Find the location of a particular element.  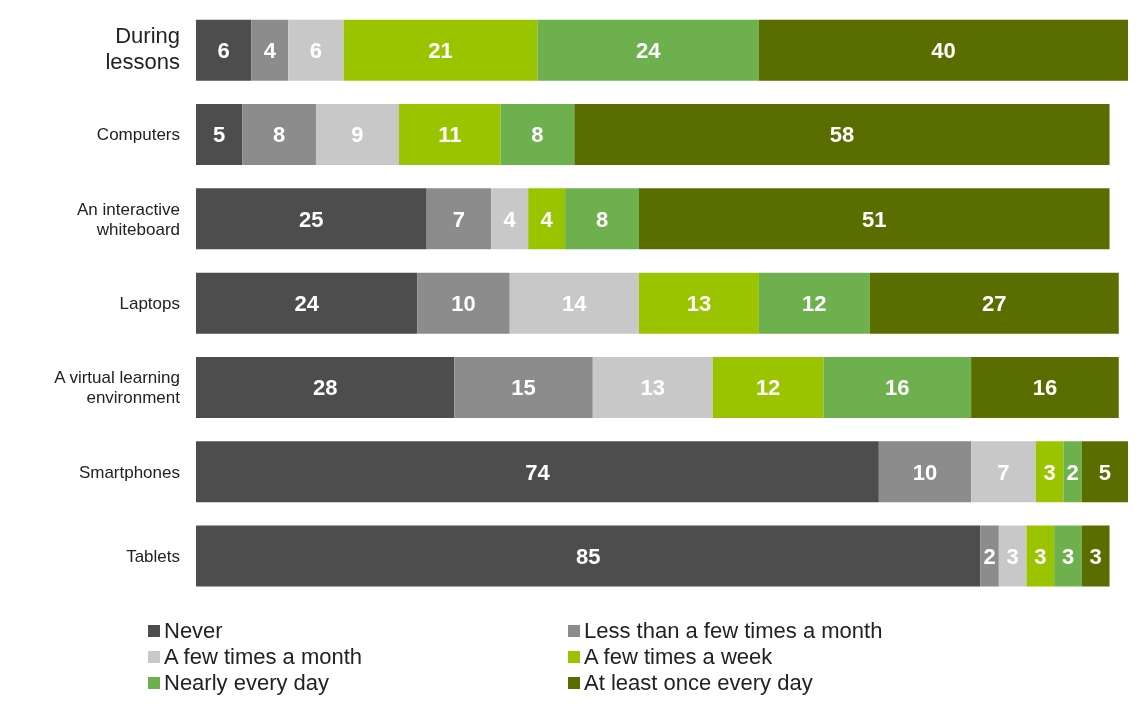

legend-label: Nearly every day is located at coordinates (247, 683).